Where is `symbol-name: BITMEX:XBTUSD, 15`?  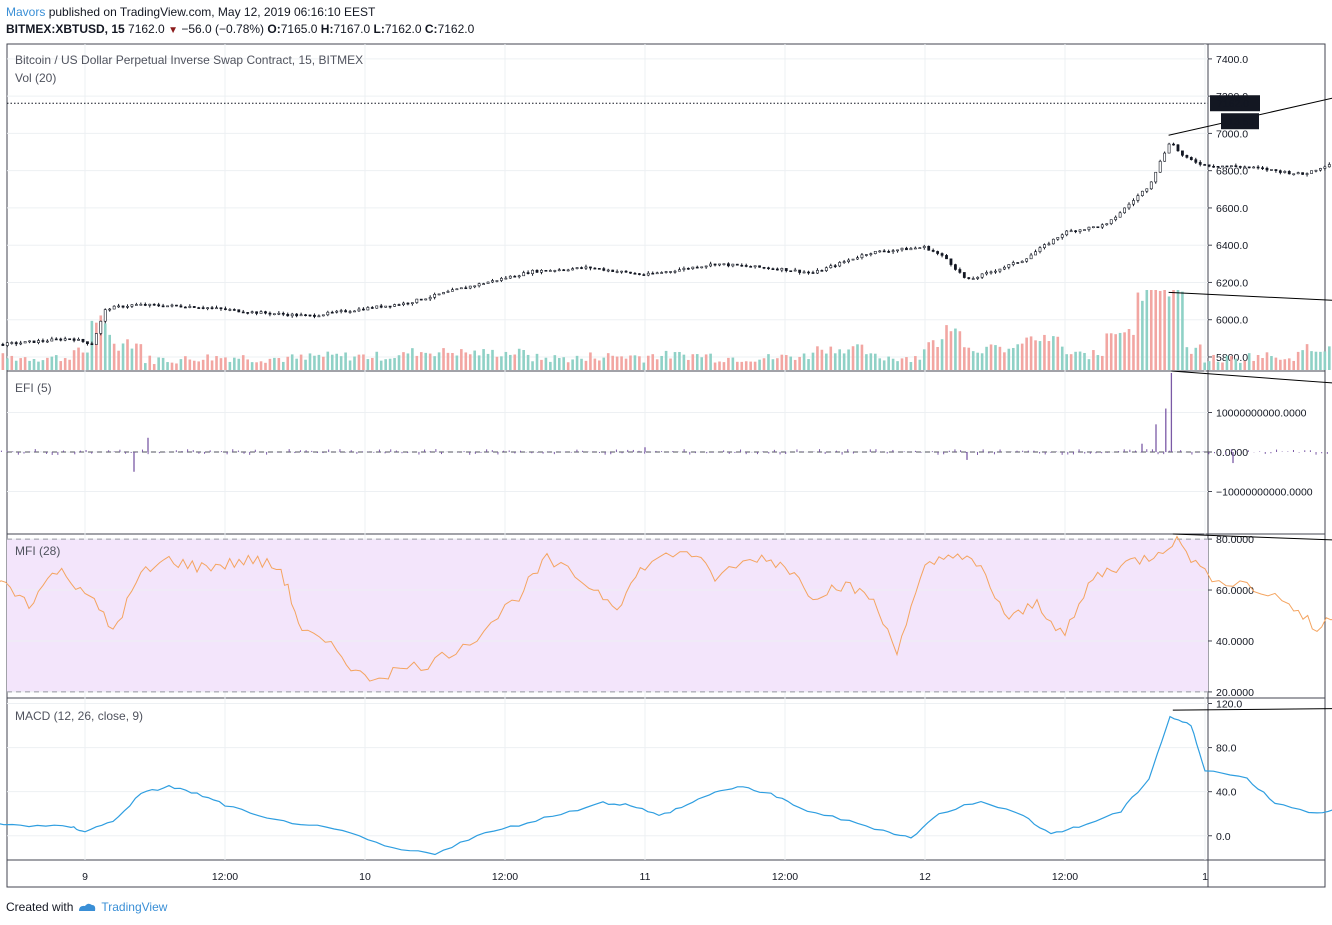 symbol-name: BITMEX:XBTUSD, 15 is located at coordinates (65, 29).